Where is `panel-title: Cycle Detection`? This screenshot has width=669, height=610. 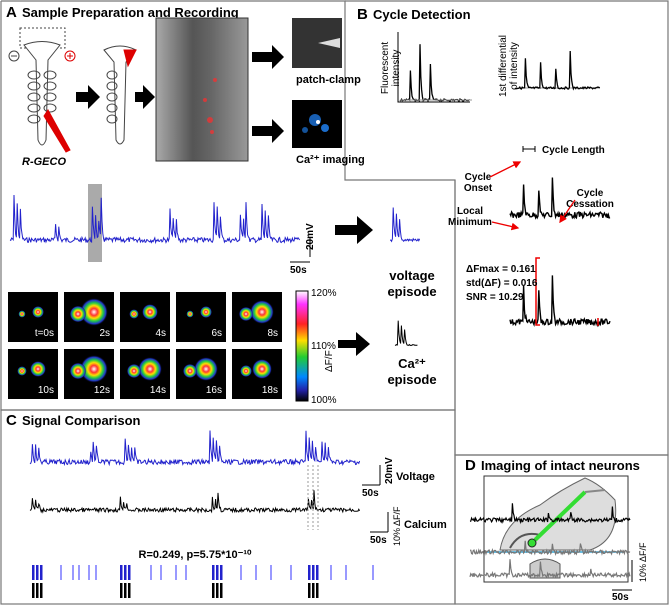
panel-title: Cycle Detection is located at coordinates (422, 14).